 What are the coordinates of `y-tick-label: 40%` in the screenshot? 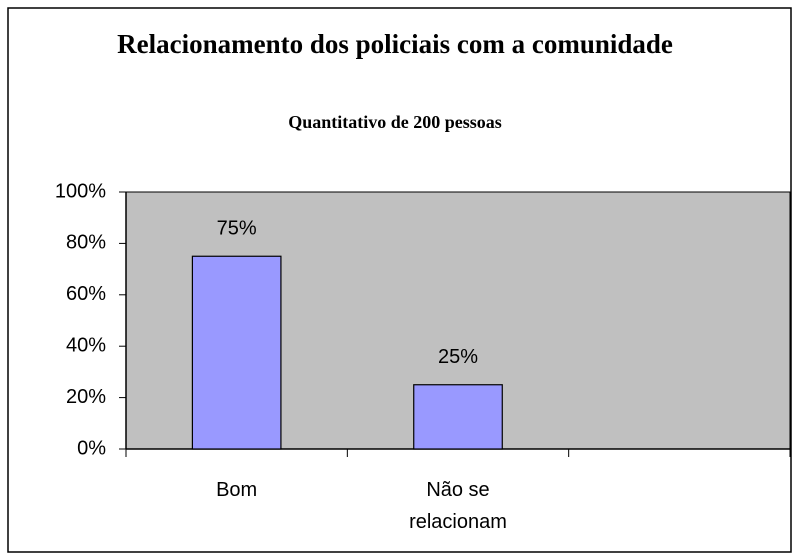 It's located at (86, 345).